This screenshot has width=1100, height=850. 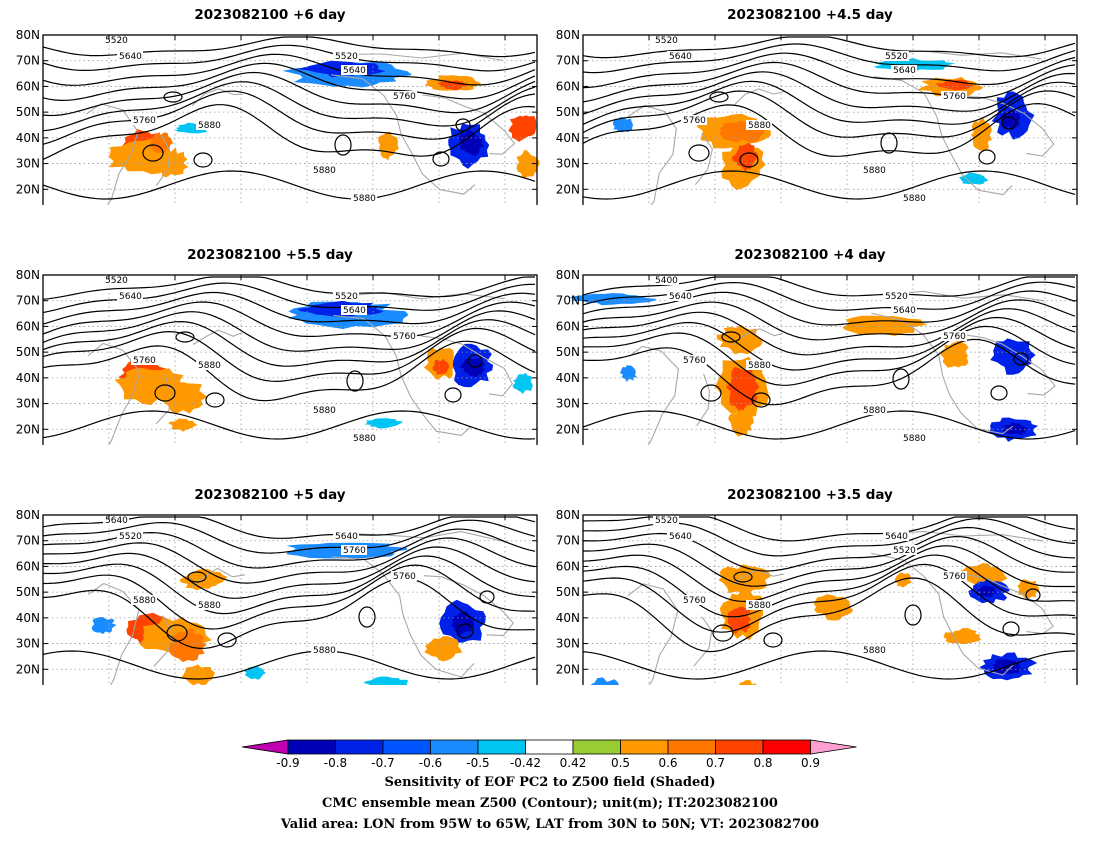 What do you see at coordinates (573, 763) in the screenshot?
I see `colorbar-tick-label: 0.42` at bounding box center [573, 763].